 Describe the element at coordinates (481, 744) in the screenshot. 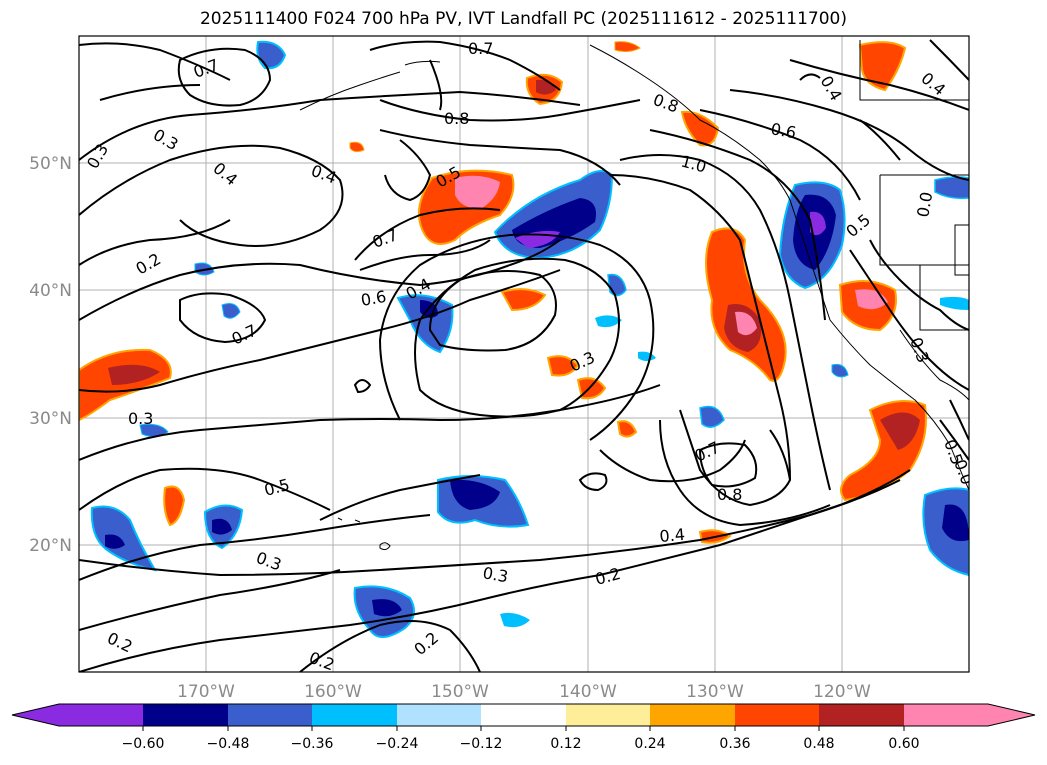

I see `colorbar-tick-label: −0.12` at that location.